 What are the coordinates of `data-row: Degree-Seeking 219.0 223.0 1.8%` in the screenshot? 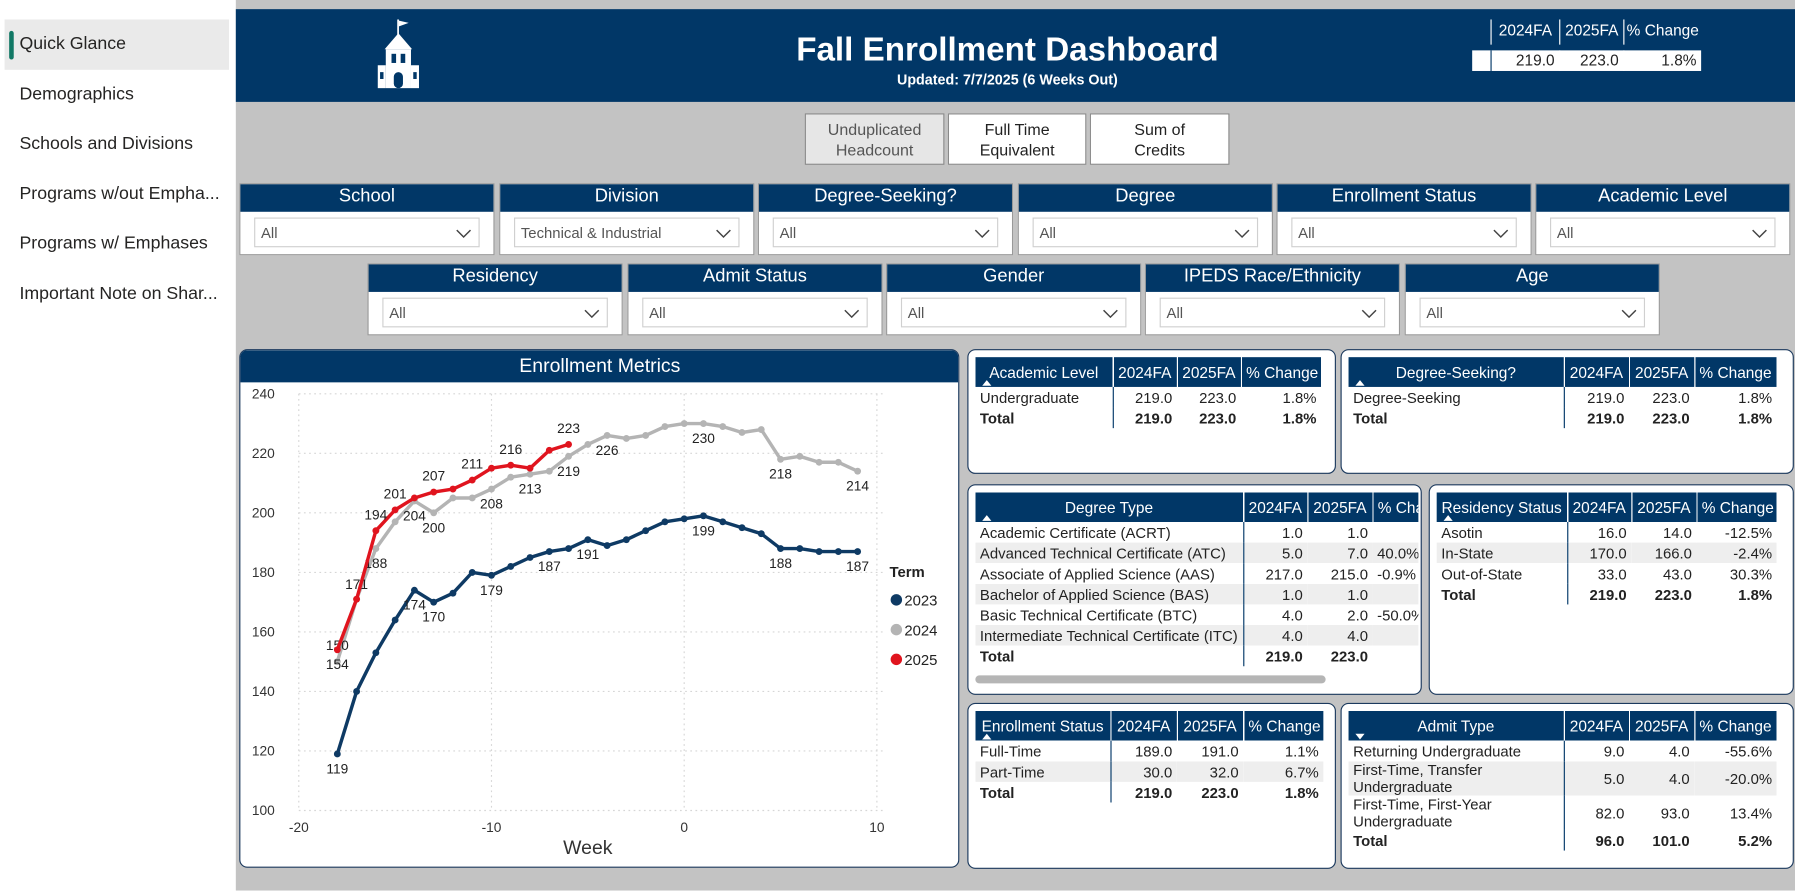 It's located at (1562, 397).